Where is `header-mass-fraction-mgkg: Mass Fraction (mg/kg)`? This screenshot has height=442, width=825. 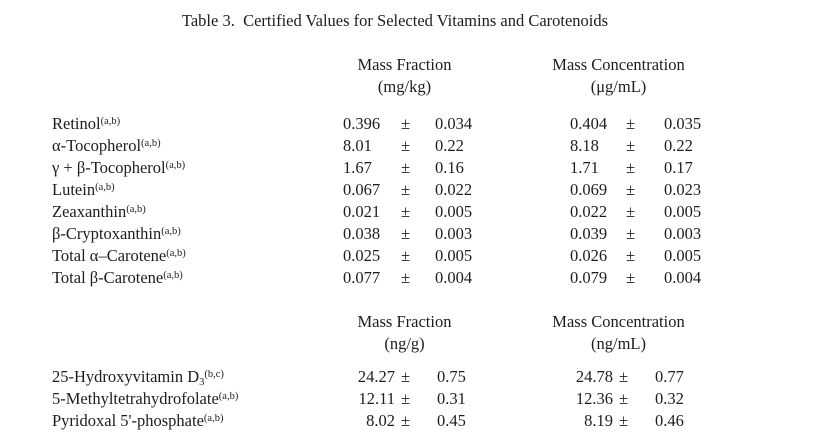
header-mass-fraction-mgkg: Mass Fraction (mg/kg) is located at coordinates (404, 76).